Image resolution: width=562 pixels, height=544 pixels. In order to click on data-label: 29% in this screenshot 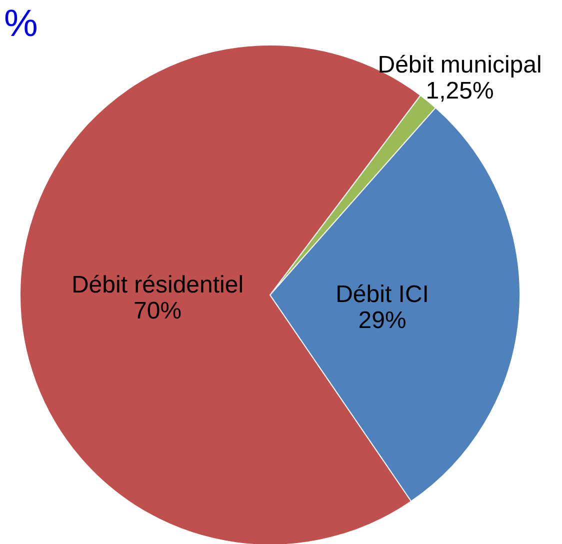, I will do `click(382, 320)`.